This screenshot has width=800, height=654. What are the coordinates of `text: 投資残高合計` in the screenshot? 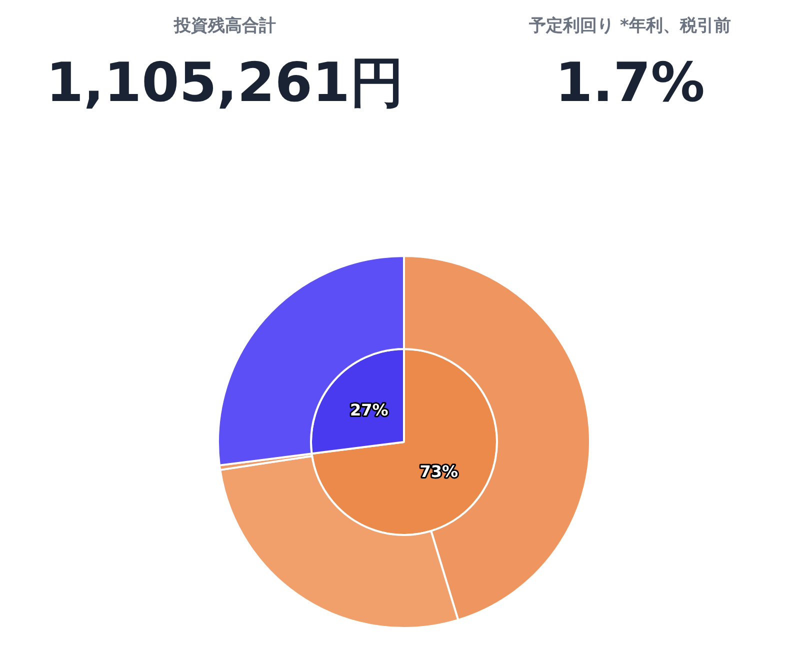 It's located at (224, 26).